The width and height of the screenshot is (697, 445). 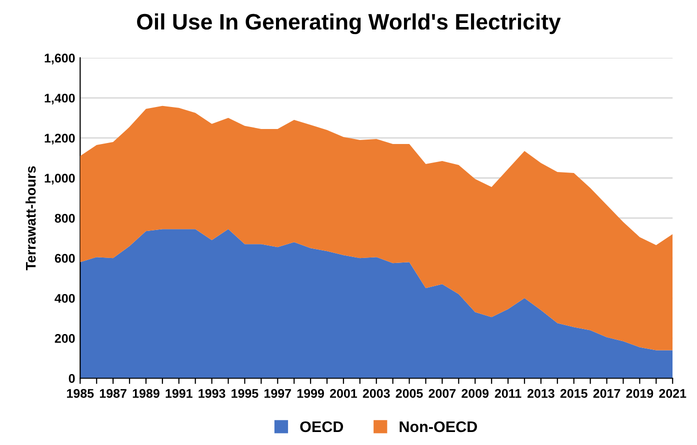 I want to click on x-tick-label: 1991, so click(x=179, y=393).